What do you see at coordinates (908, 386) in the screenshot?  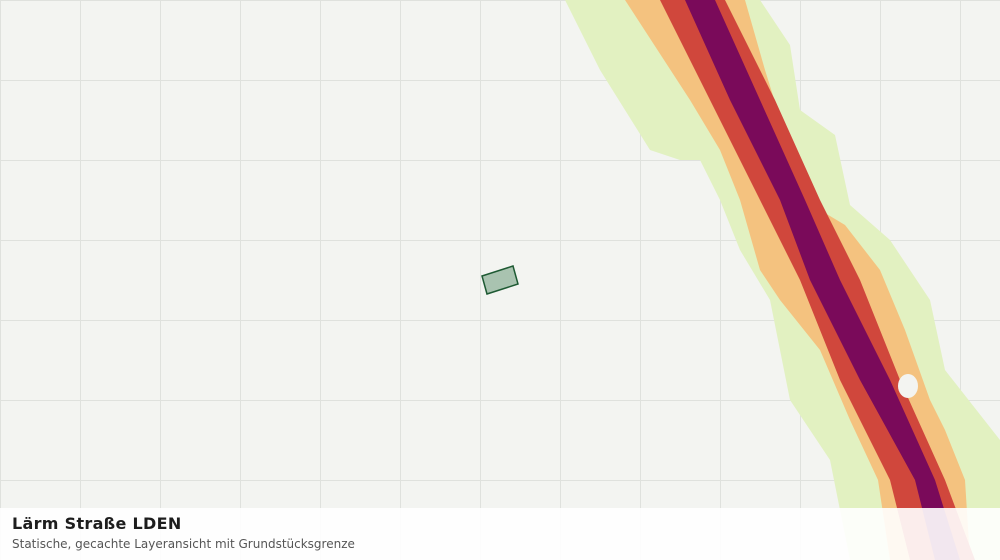 I see `noise-gap` at bounding box center [908, 386].